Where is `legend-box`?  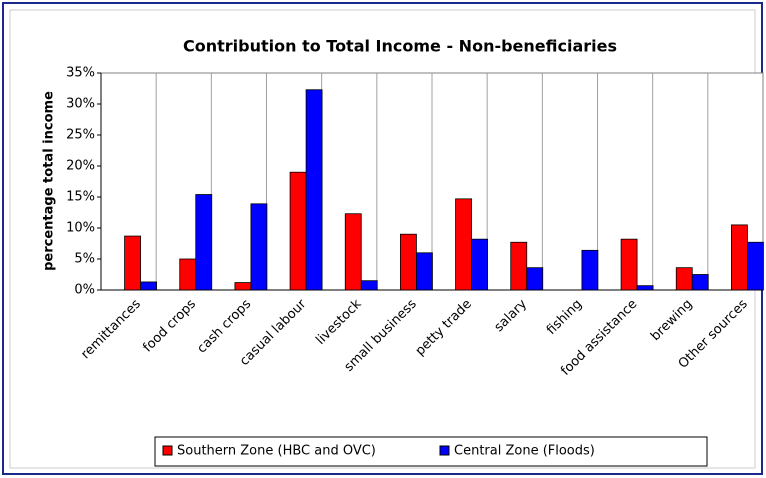
legend-box is located at coordinates (431, 451).